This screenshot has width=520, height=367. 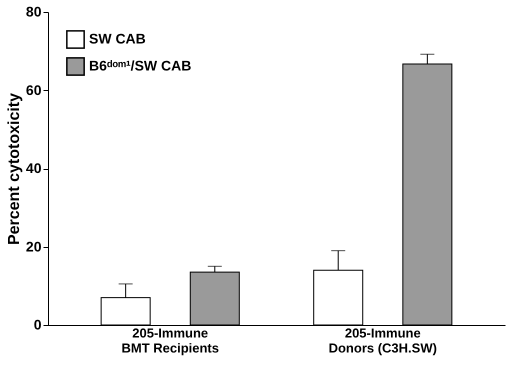 What do you see at coordinates (34, 90) in the screenshot?
I see `y-tick-label: 60` at bounding box center [34, 90].